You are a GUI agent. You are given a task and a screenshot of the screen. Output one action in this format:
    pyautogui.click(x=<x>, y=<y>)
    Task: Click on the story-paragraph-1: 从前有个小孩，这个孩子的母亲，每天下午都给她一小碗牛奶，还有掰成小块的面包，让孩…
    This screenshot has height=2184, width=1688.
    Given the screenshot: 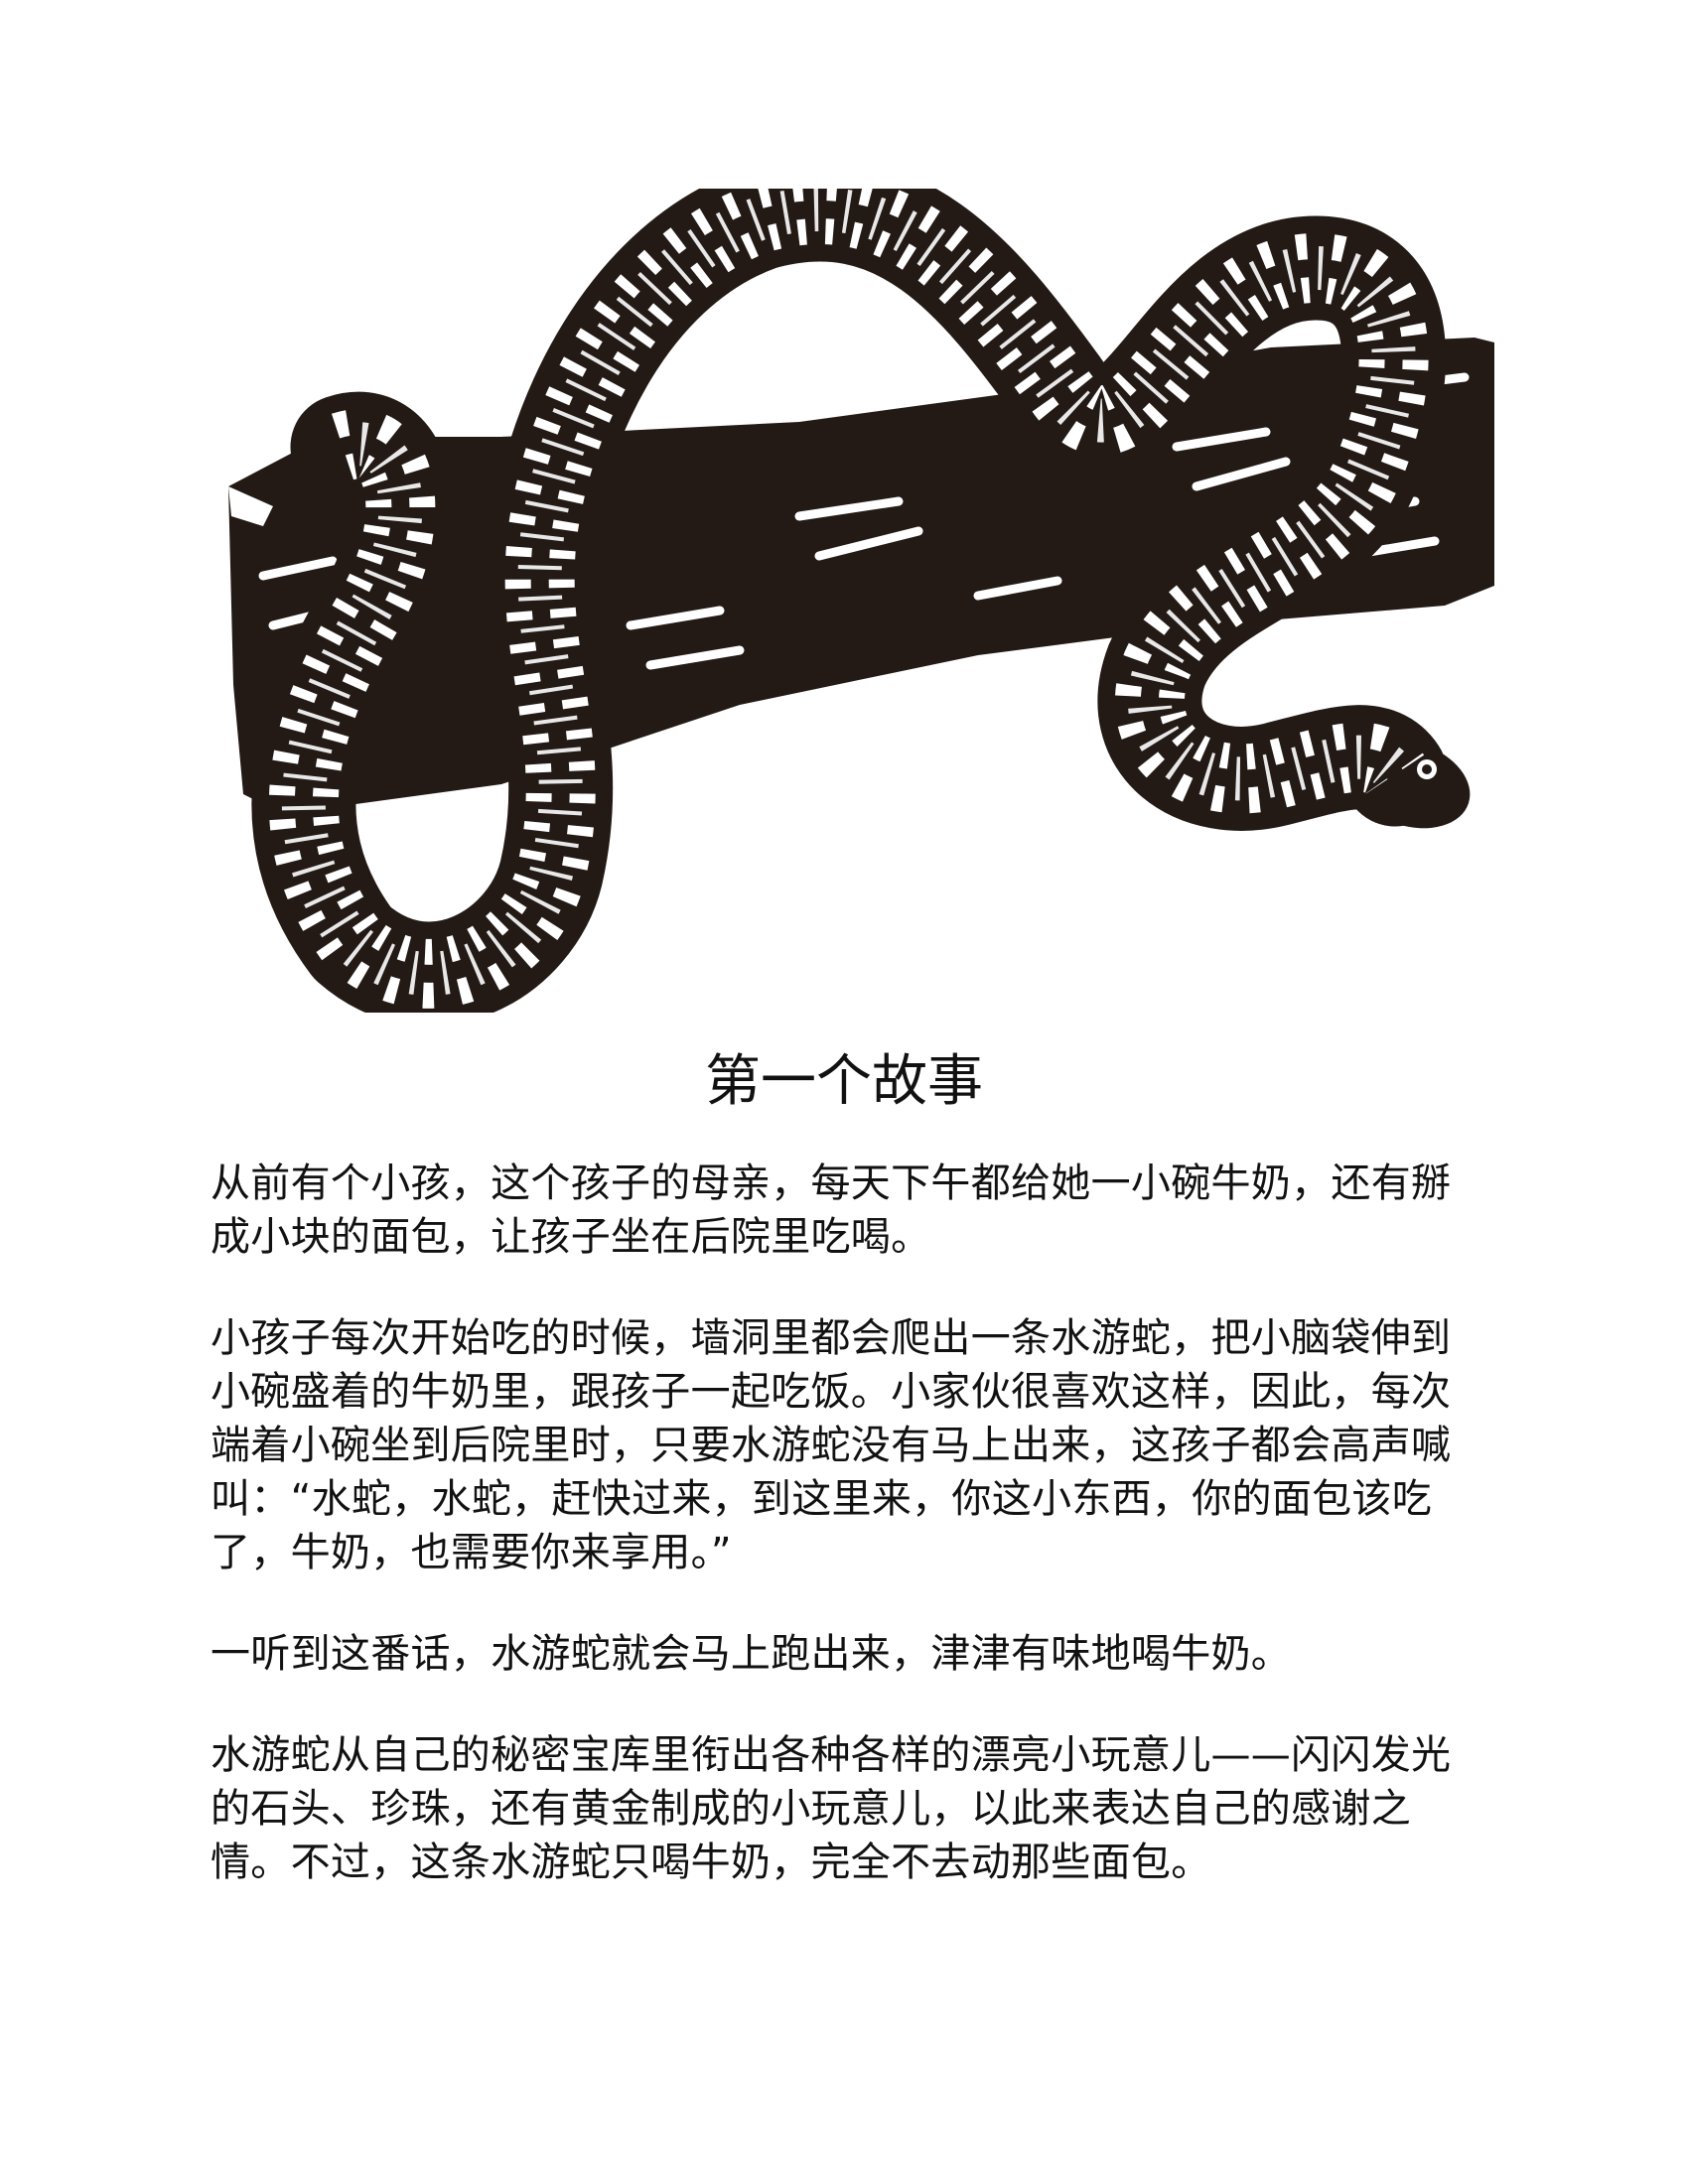 What is the action you would take?
    pyautogui.click(x=831, y=1210)
    